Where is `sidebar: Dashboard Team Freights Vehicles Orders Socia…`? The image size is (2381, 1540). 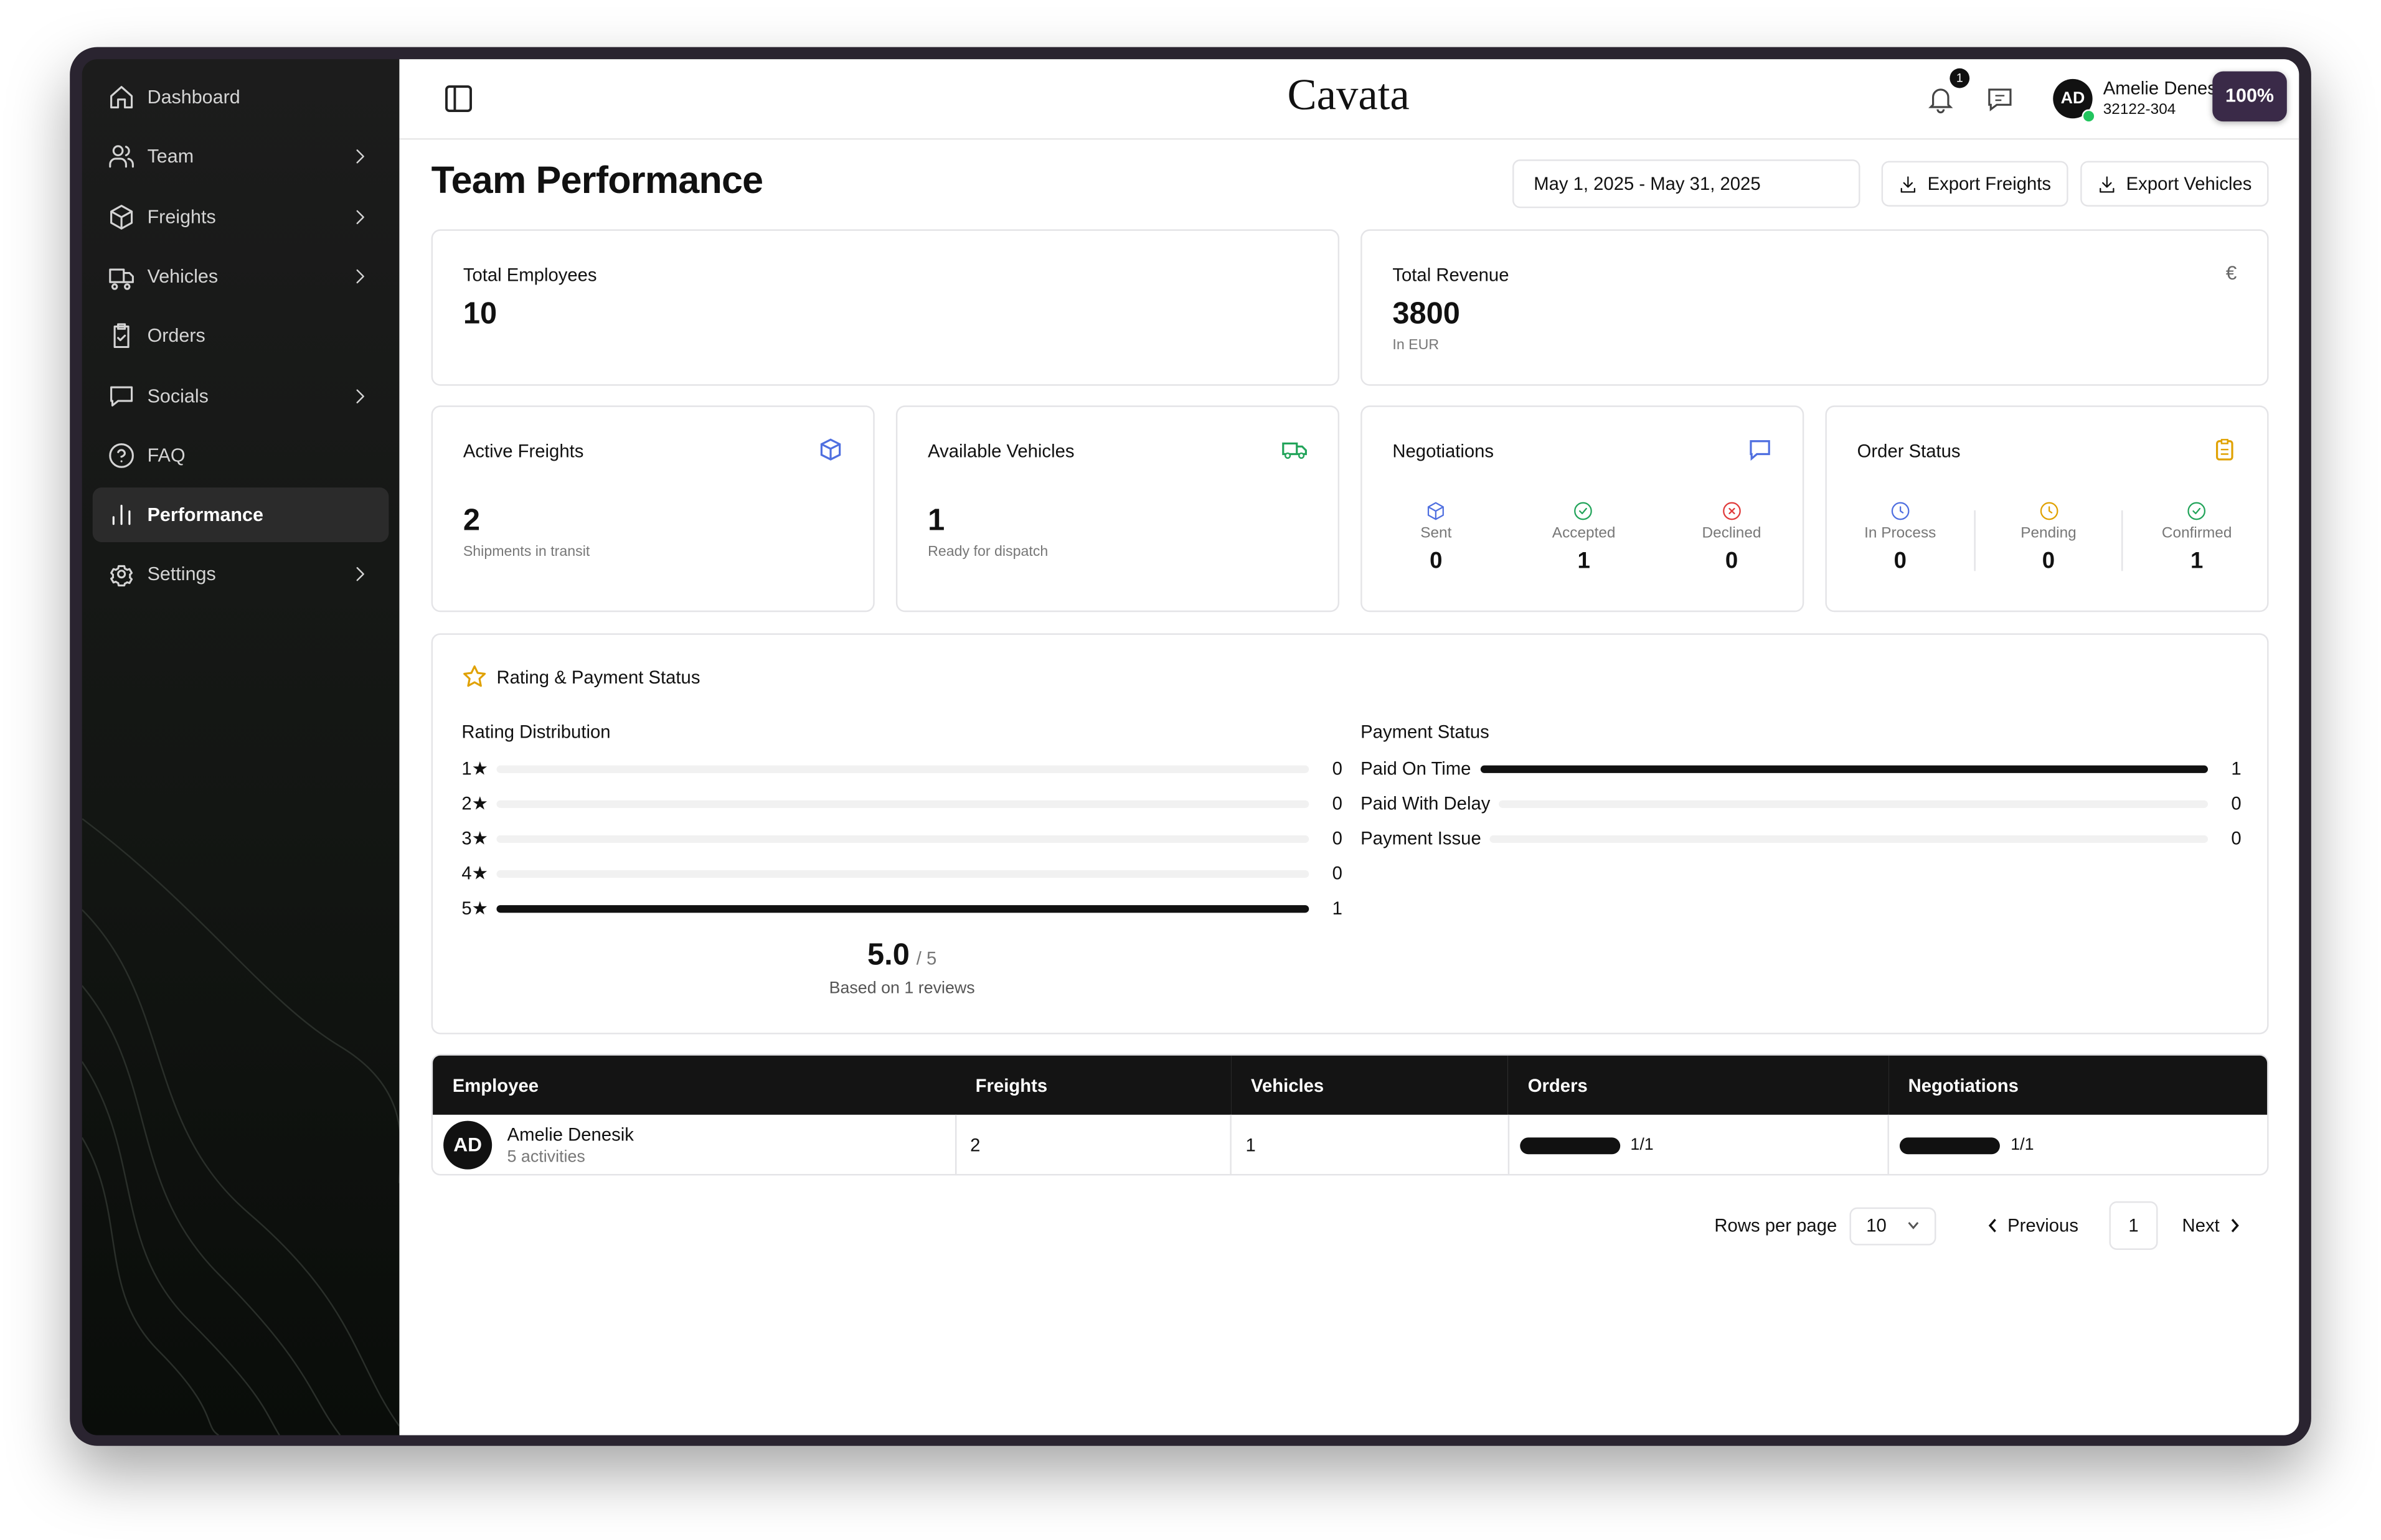
sidebar: Dashboard Team Freights Vehicles Orders Socia… is located at coordinates (241, 747).